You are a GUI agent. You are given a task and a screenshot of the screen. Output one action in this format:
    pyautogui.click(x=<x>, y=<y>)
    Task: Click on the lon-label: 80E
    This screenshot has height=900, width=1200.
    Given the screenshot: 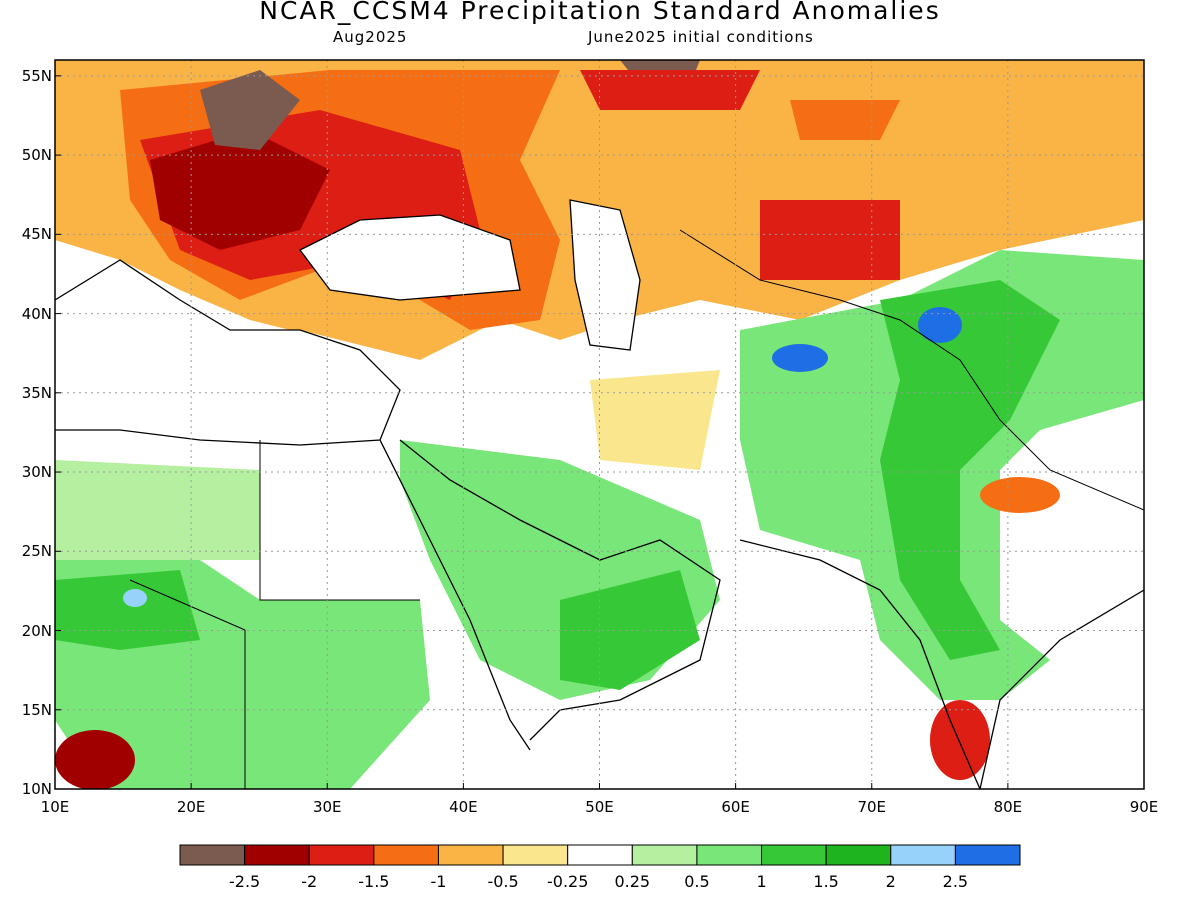 What is the action you would take?
    pyautogui.click(x=1008, y=807)
    